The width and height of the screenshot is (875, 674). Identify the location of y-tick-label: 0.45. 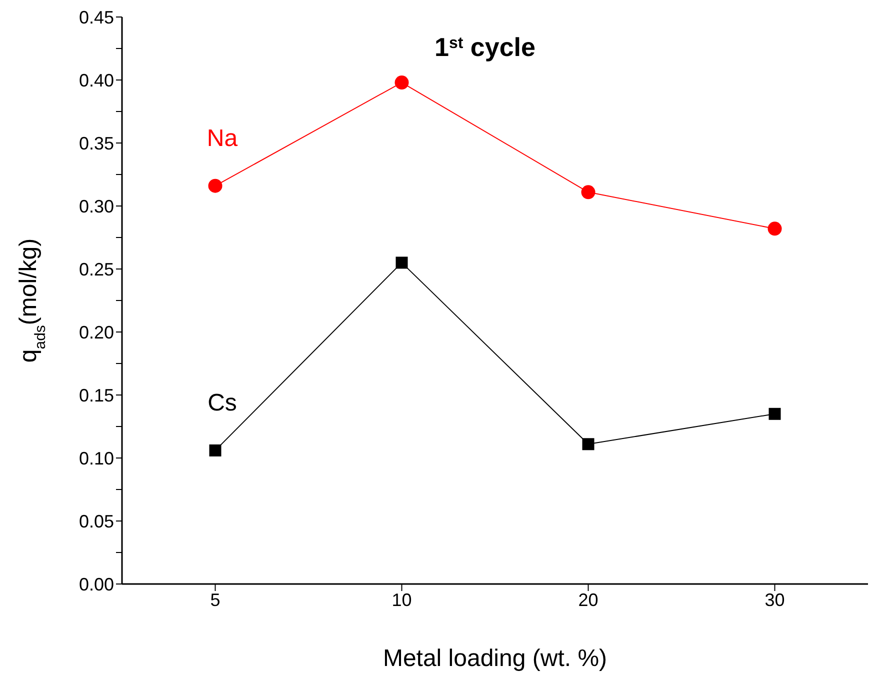
(96, 17).